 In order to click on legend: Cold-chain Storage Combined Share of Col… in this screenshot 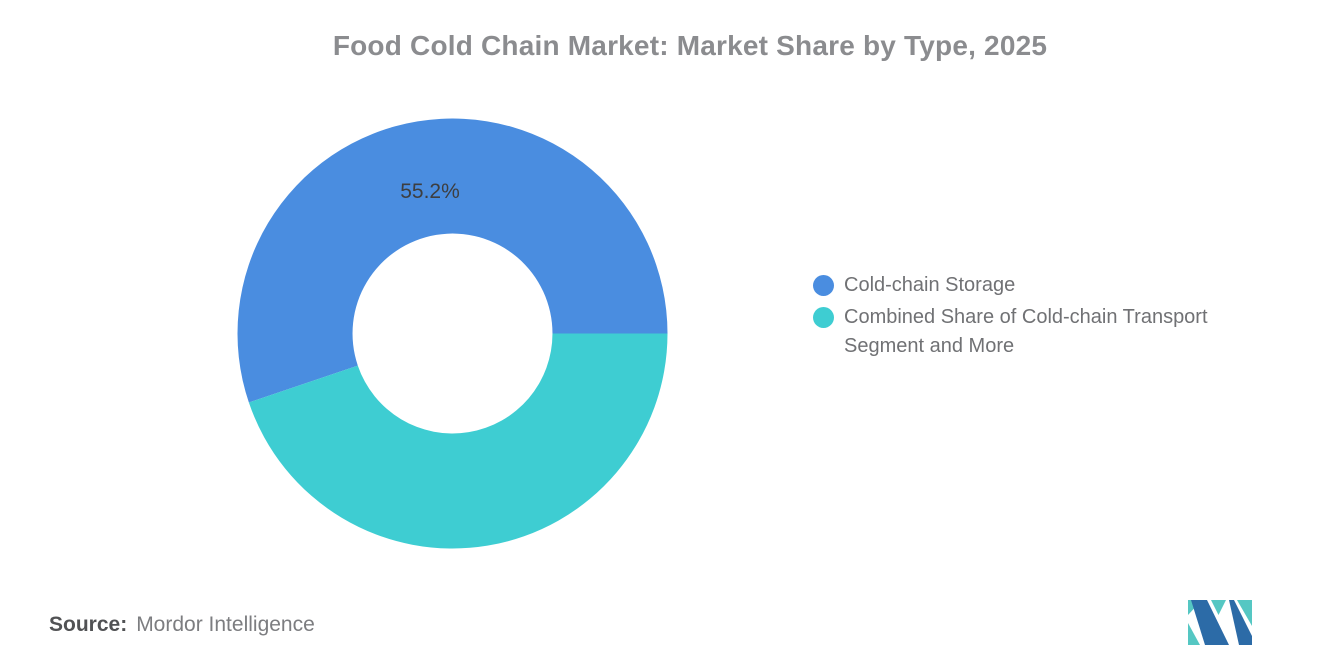, I will do `click(1034, 317)`.